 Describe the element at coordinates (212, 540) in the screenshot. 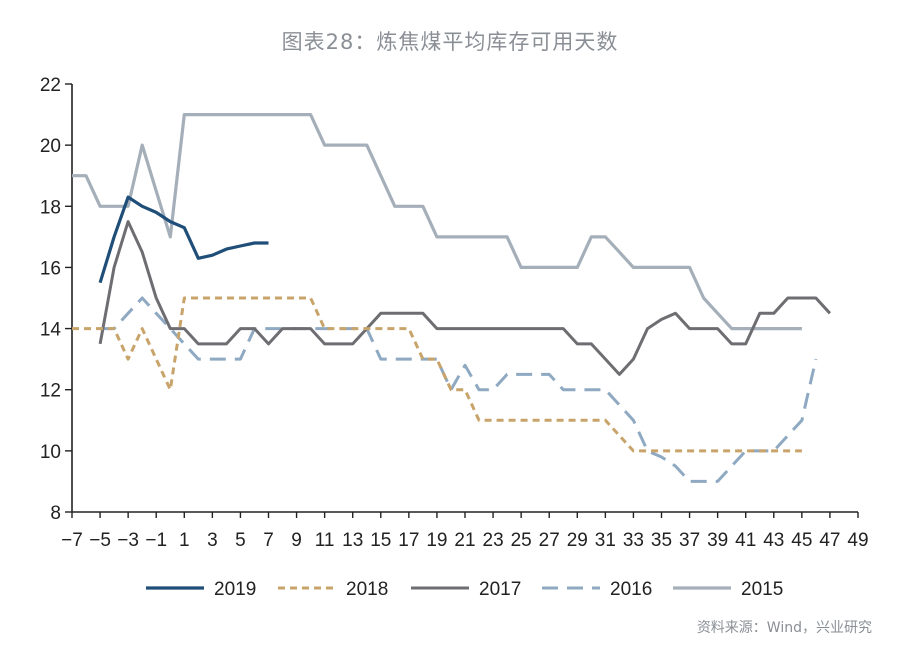

I see `x-tick-label: 3` at that location.